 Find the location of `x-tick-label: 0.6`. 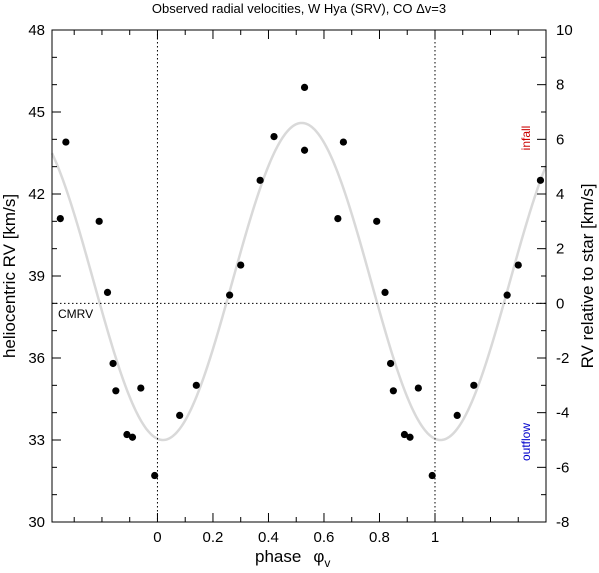

x-tick-label: 0.6 is located at coordinates (324, 537).